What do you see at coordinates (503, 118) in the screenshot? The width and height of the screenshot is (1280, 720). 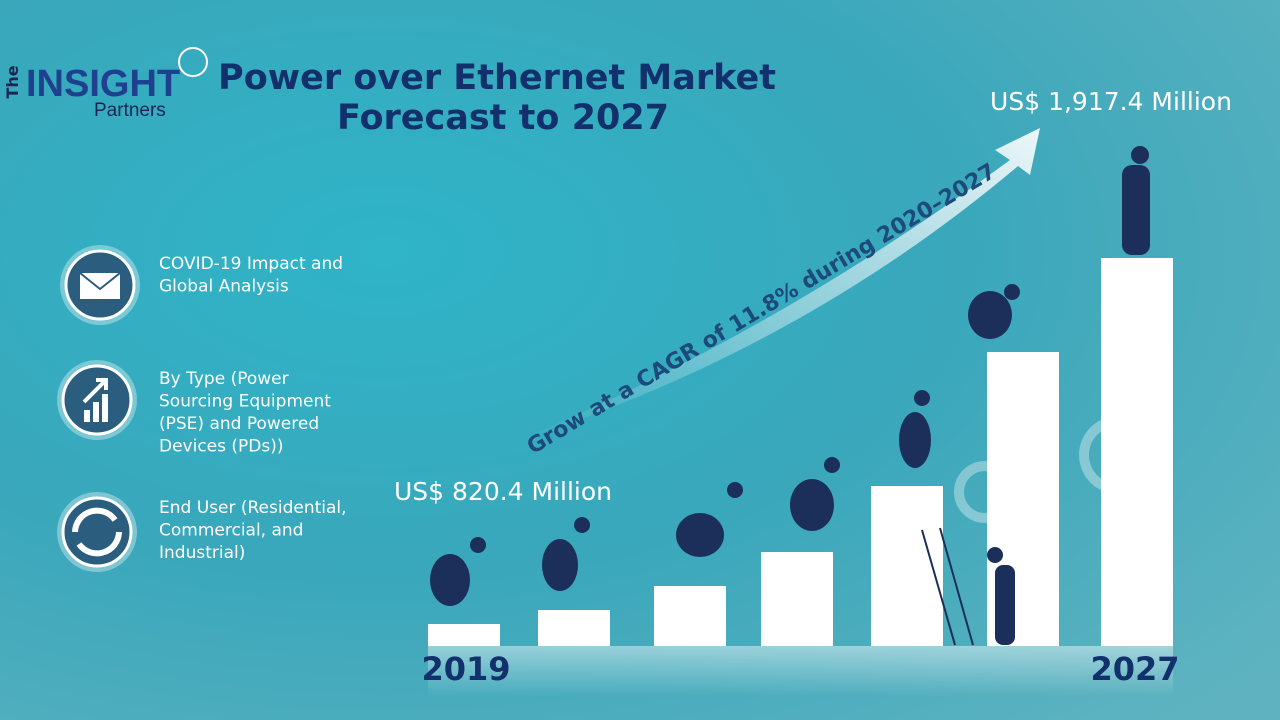 I see `title-line: Forecast to 2027` at bounding box center [503, 118].